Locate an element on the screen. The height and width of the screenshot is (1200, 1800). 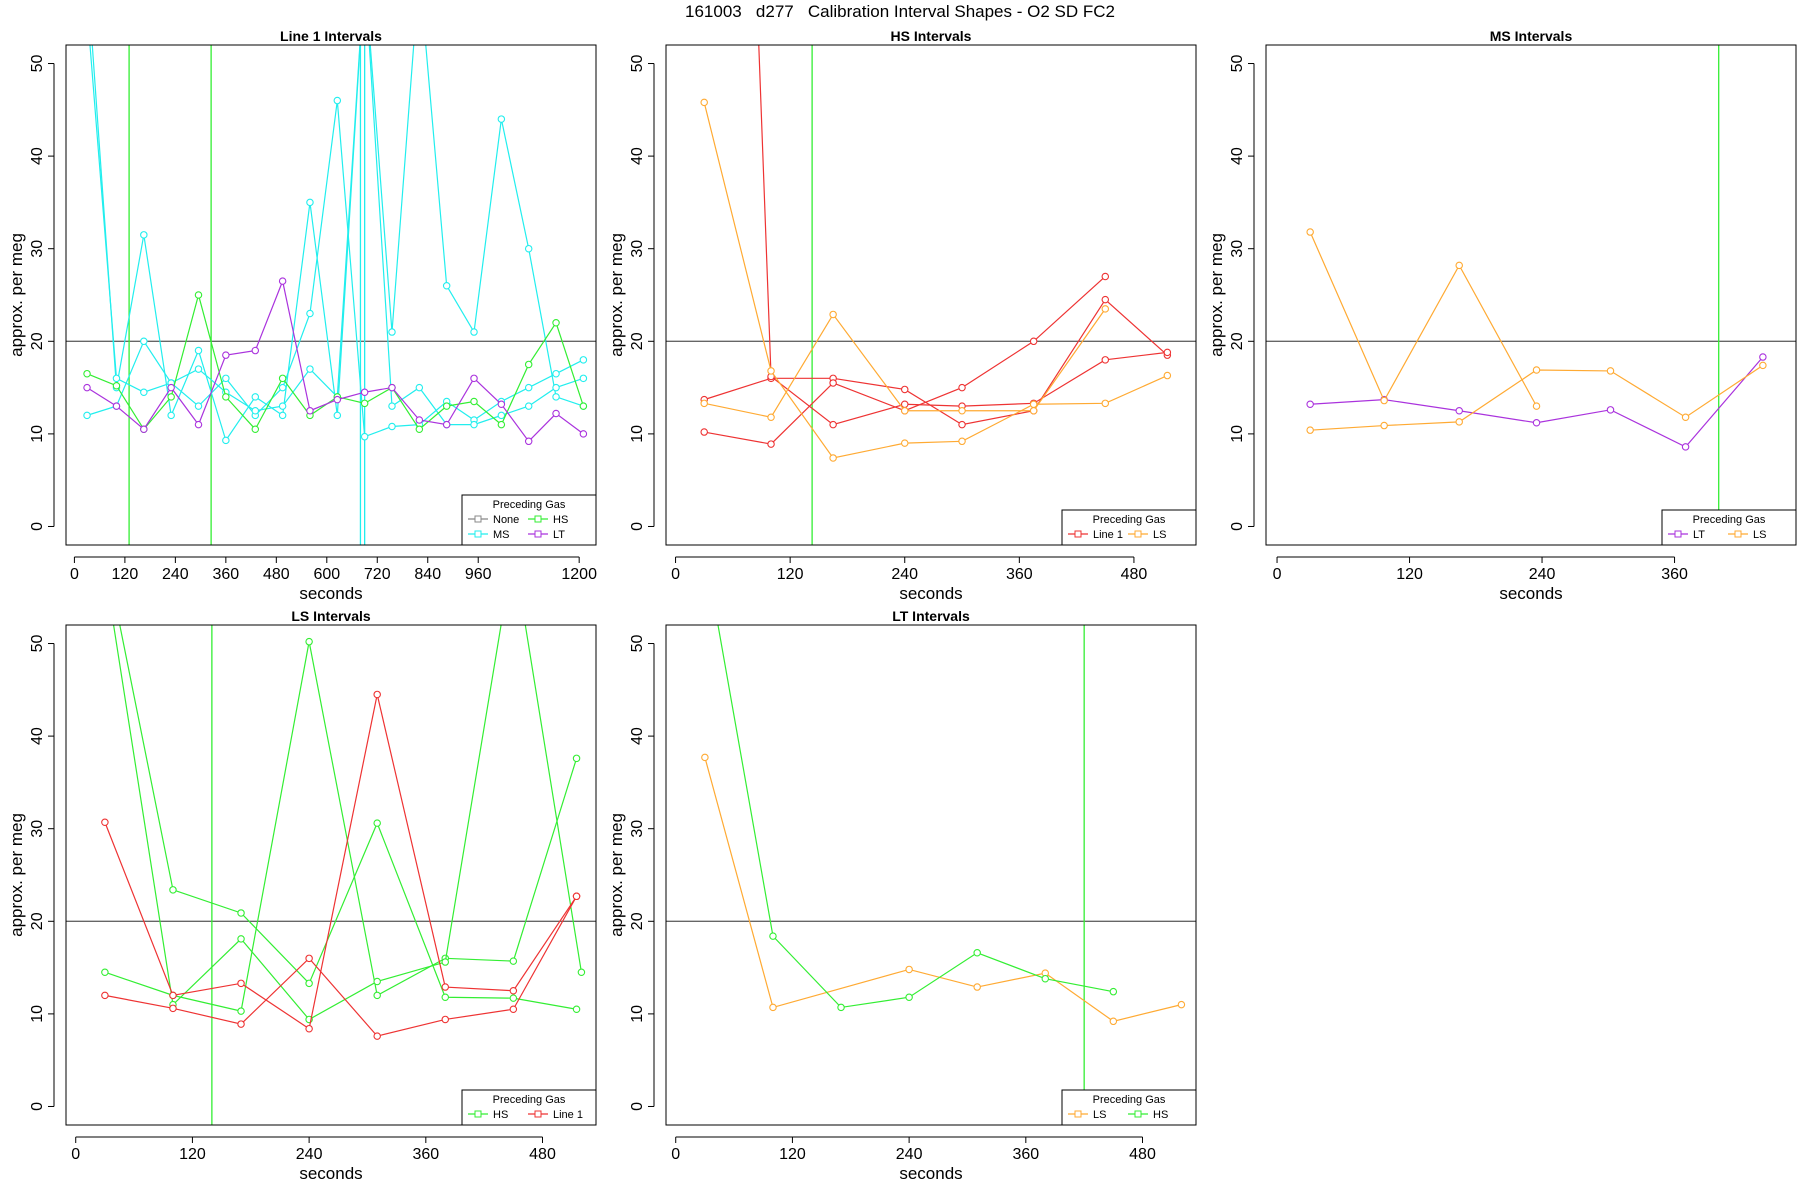
y-axis-label: approx. per meg is located at coordinates (1216, 295).